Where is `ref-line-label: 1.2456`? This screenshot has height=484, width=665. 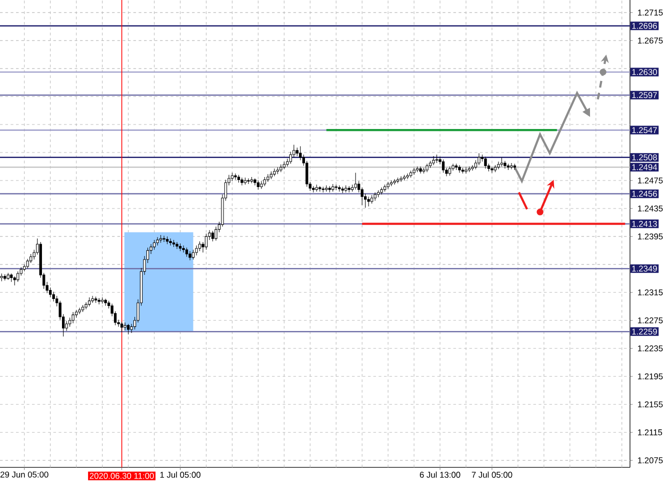 ref-line-label: 1.2456 is located at coordinates (644, 193).